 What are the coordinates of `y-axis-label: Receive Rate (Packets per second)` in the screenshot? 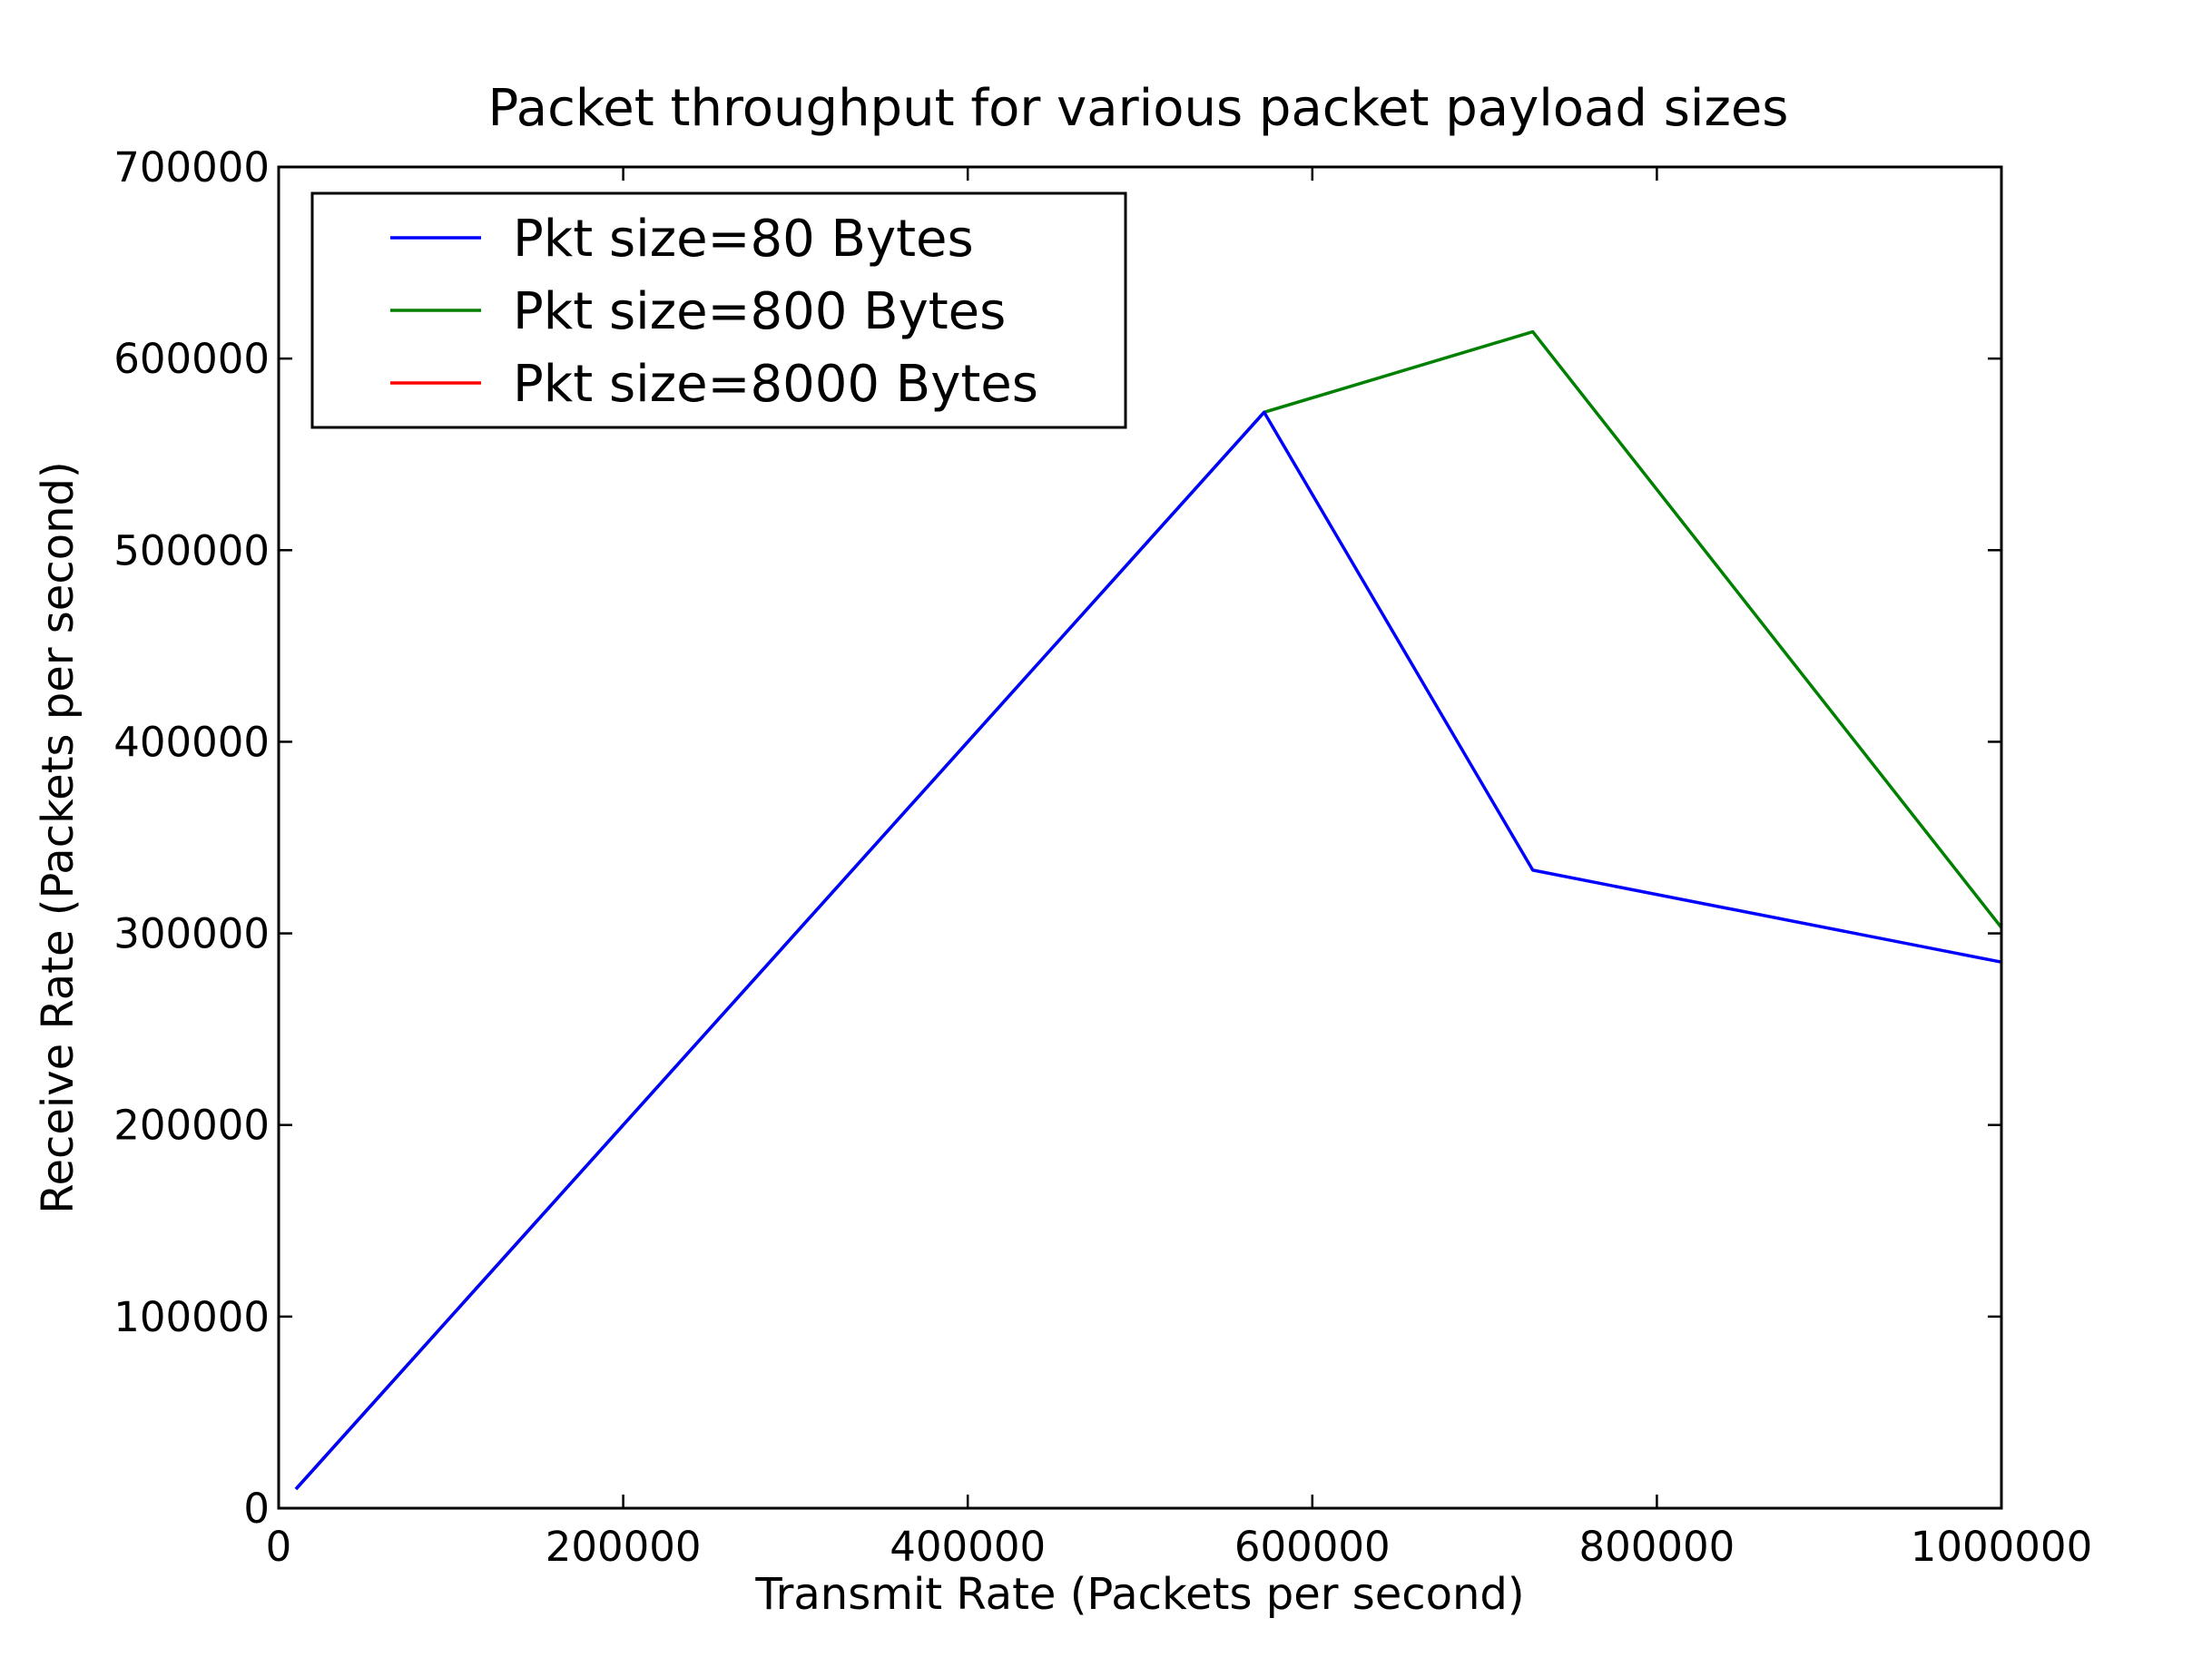 It's located at (58, 837).